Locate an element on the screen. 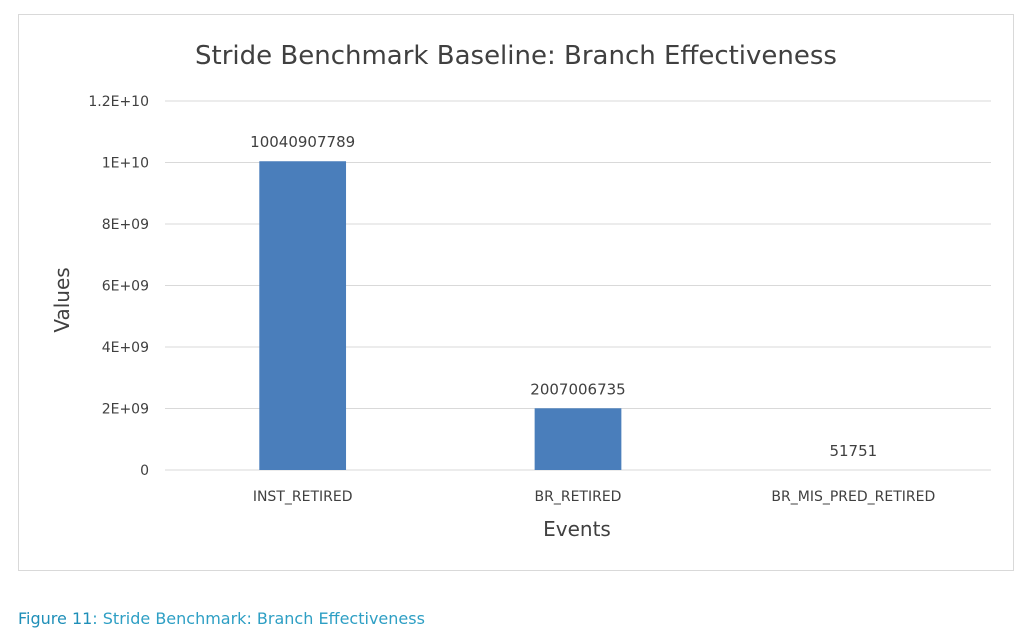 The width and height of the screenshot is (1023, 639). y-axis-title: Values is located at coordinates (62, 299).